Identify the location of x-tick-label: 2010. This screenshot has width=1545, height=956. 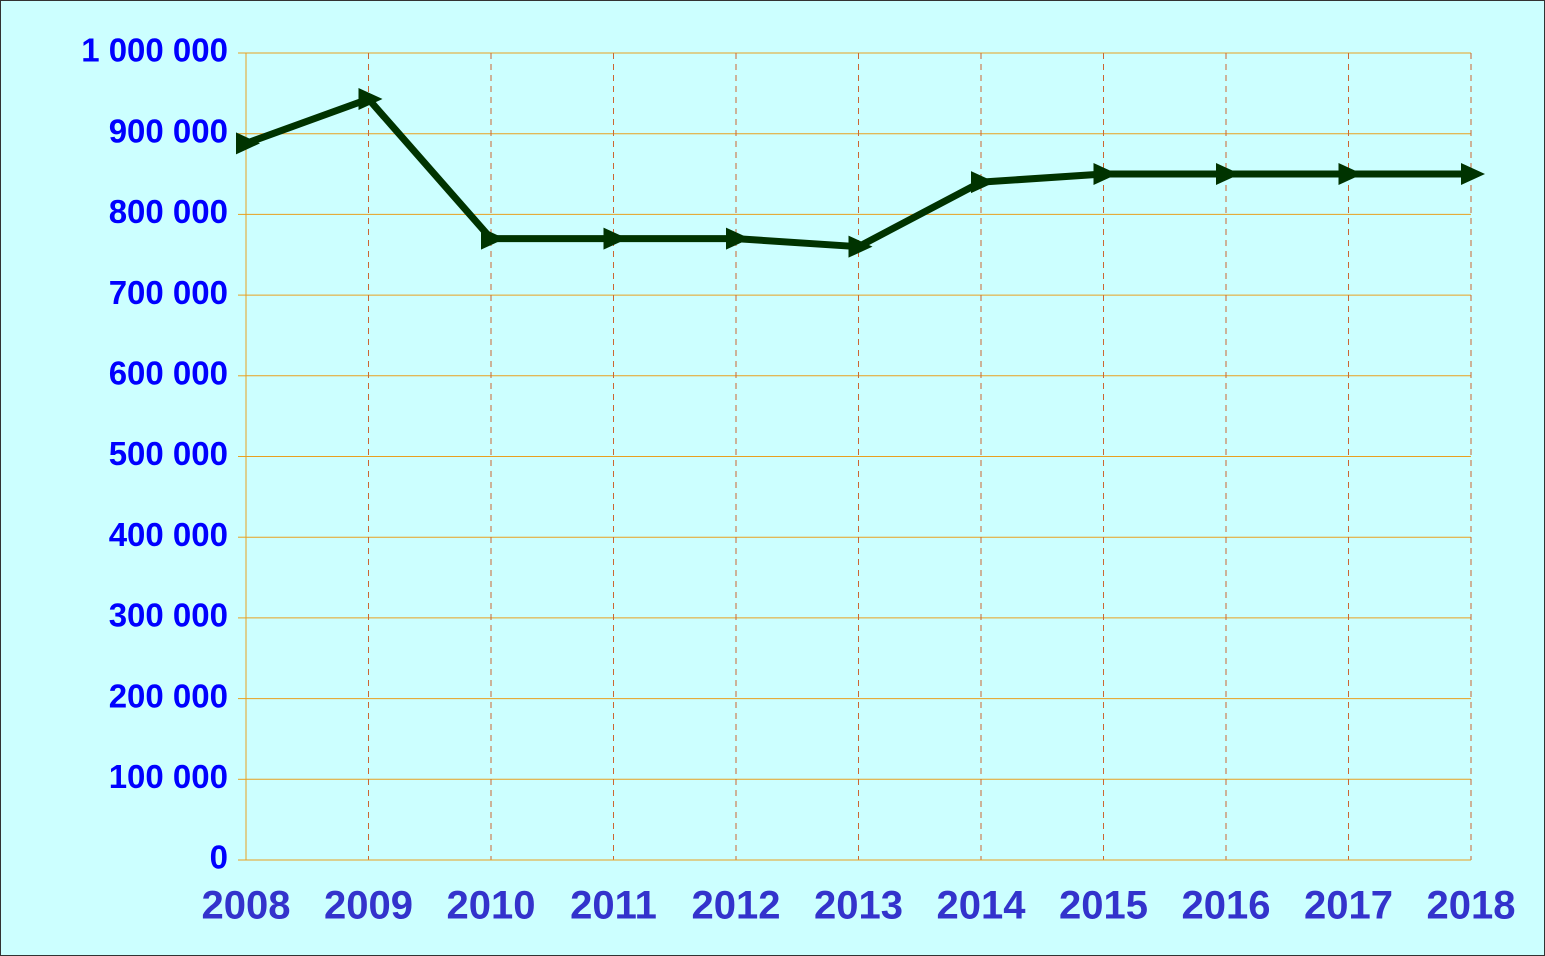
(491, 906).